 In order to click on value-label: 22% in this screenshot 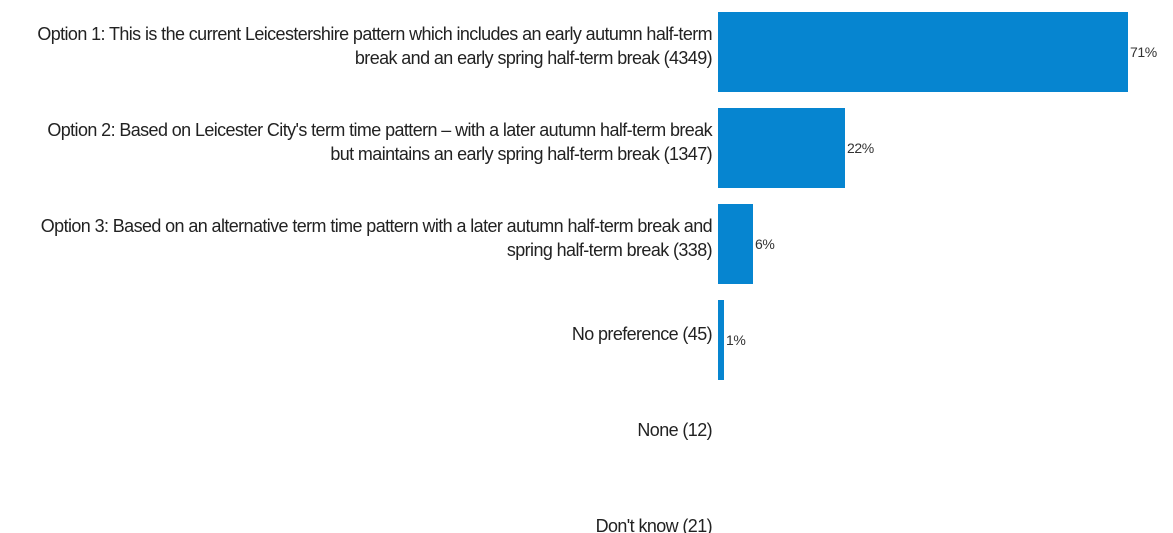, I will do `click(860, 148)`.